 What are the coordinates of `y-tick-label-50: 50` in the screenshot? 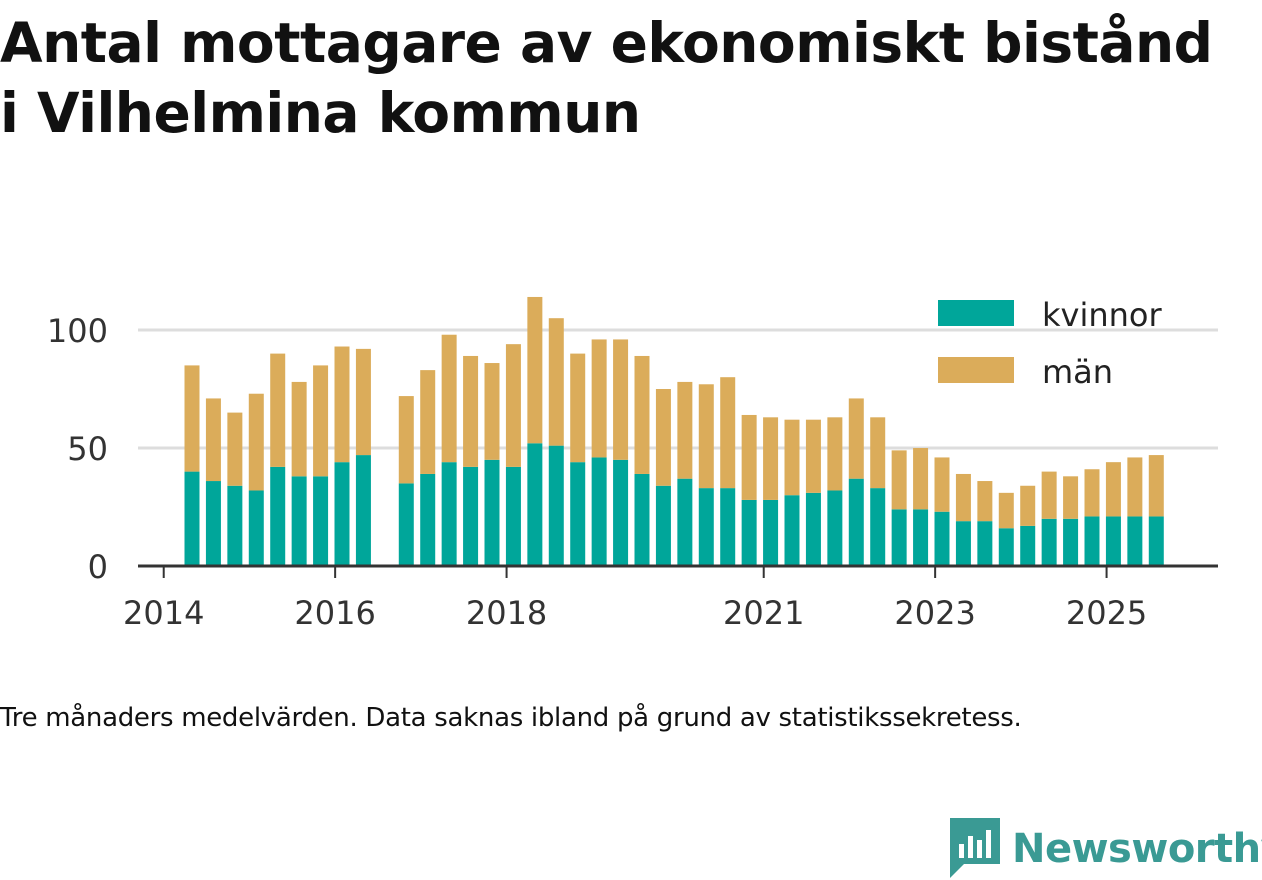 It's located at (87, 449).